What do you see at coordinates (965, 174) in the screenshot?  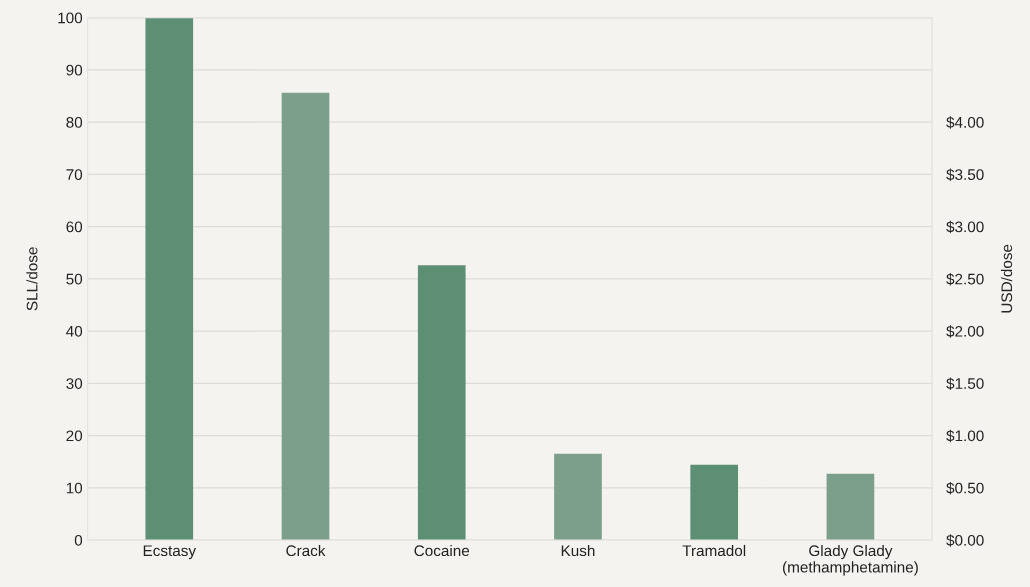 I see `y2-tick-label: $3.50` at bounding box center [965, 174].